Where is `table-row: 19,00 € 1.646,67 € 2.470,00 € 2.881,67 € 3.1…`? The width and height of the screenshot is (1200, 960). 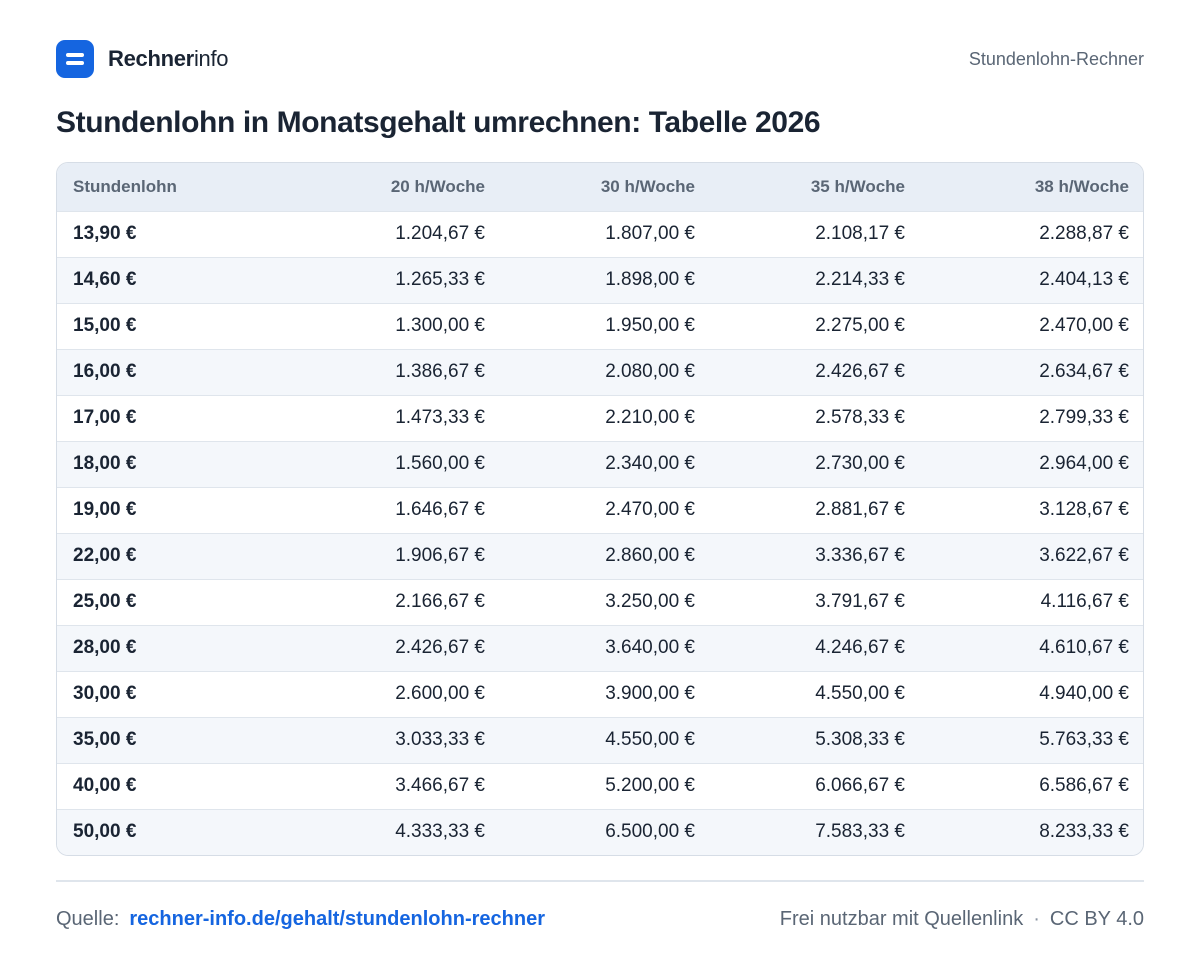
table-row: 19,00 € 1.646,67 € 2.470,00 € 2.881,67 € 3.1… is located at coordinates (600, 510).